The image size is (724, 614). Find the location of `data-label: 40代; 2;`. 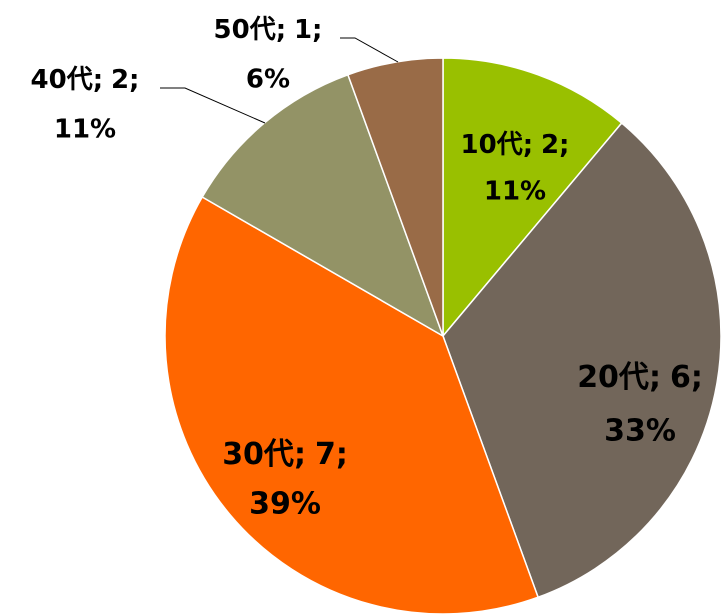

data-label: 40代; 2; is located at coordinates (85, 80).